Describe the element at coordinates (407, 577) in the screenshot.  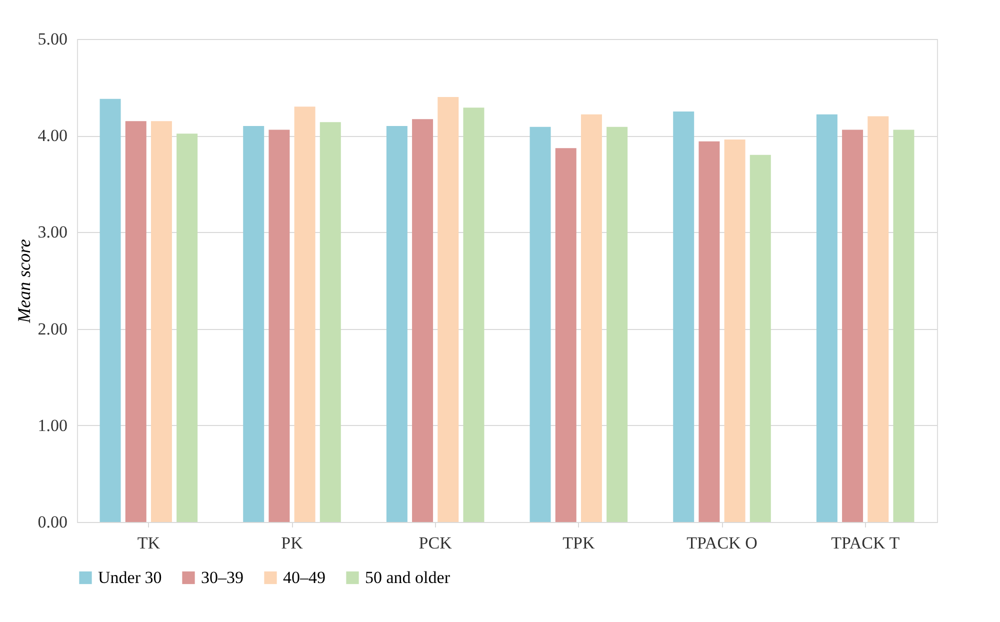
I see `legend-label: 50 and older` at that location.